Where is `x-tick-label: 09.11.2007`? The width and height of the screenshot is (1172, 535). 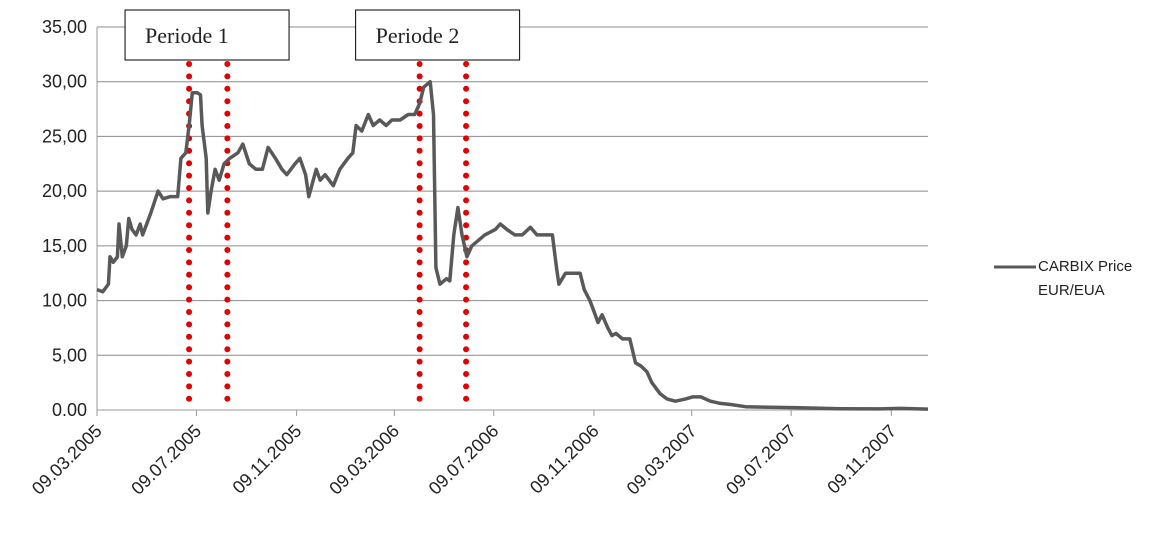
x-tick-label: 09.11.2007 is located at coordinates (861, 459).